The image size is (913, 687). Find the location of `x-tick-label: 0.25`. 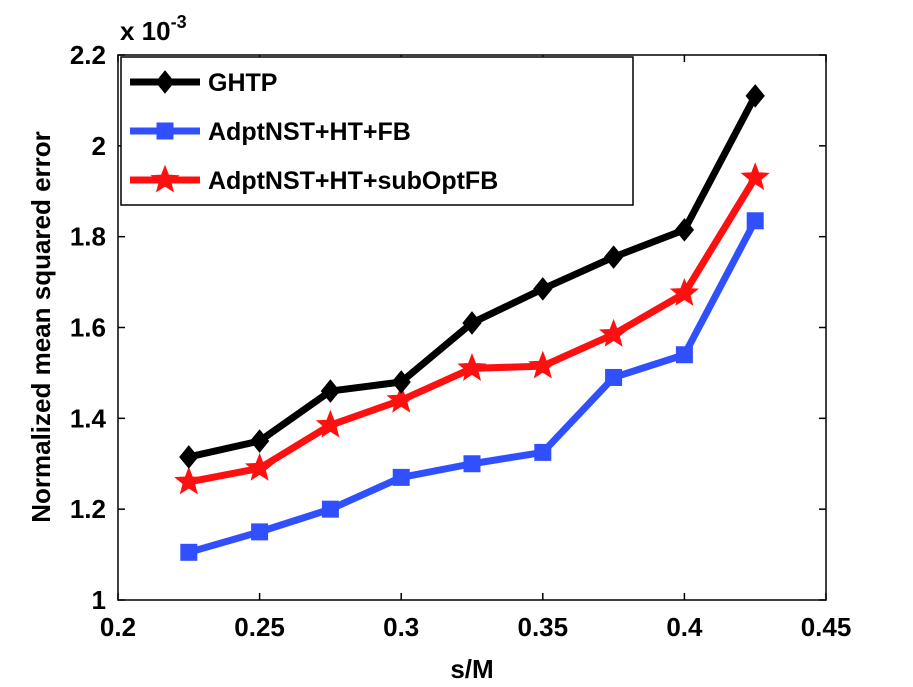

x-tick-label: 0.25 is located at coordinates (259, 627).